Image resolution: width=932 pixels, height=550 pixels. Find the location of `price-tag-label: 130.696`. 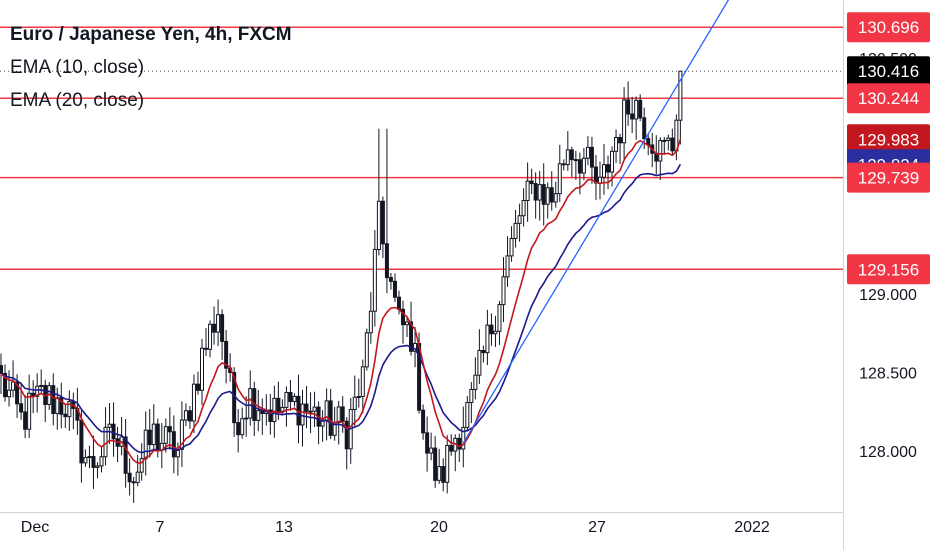

price-tag-label: 130.696 is located at coordinates (888, 27).